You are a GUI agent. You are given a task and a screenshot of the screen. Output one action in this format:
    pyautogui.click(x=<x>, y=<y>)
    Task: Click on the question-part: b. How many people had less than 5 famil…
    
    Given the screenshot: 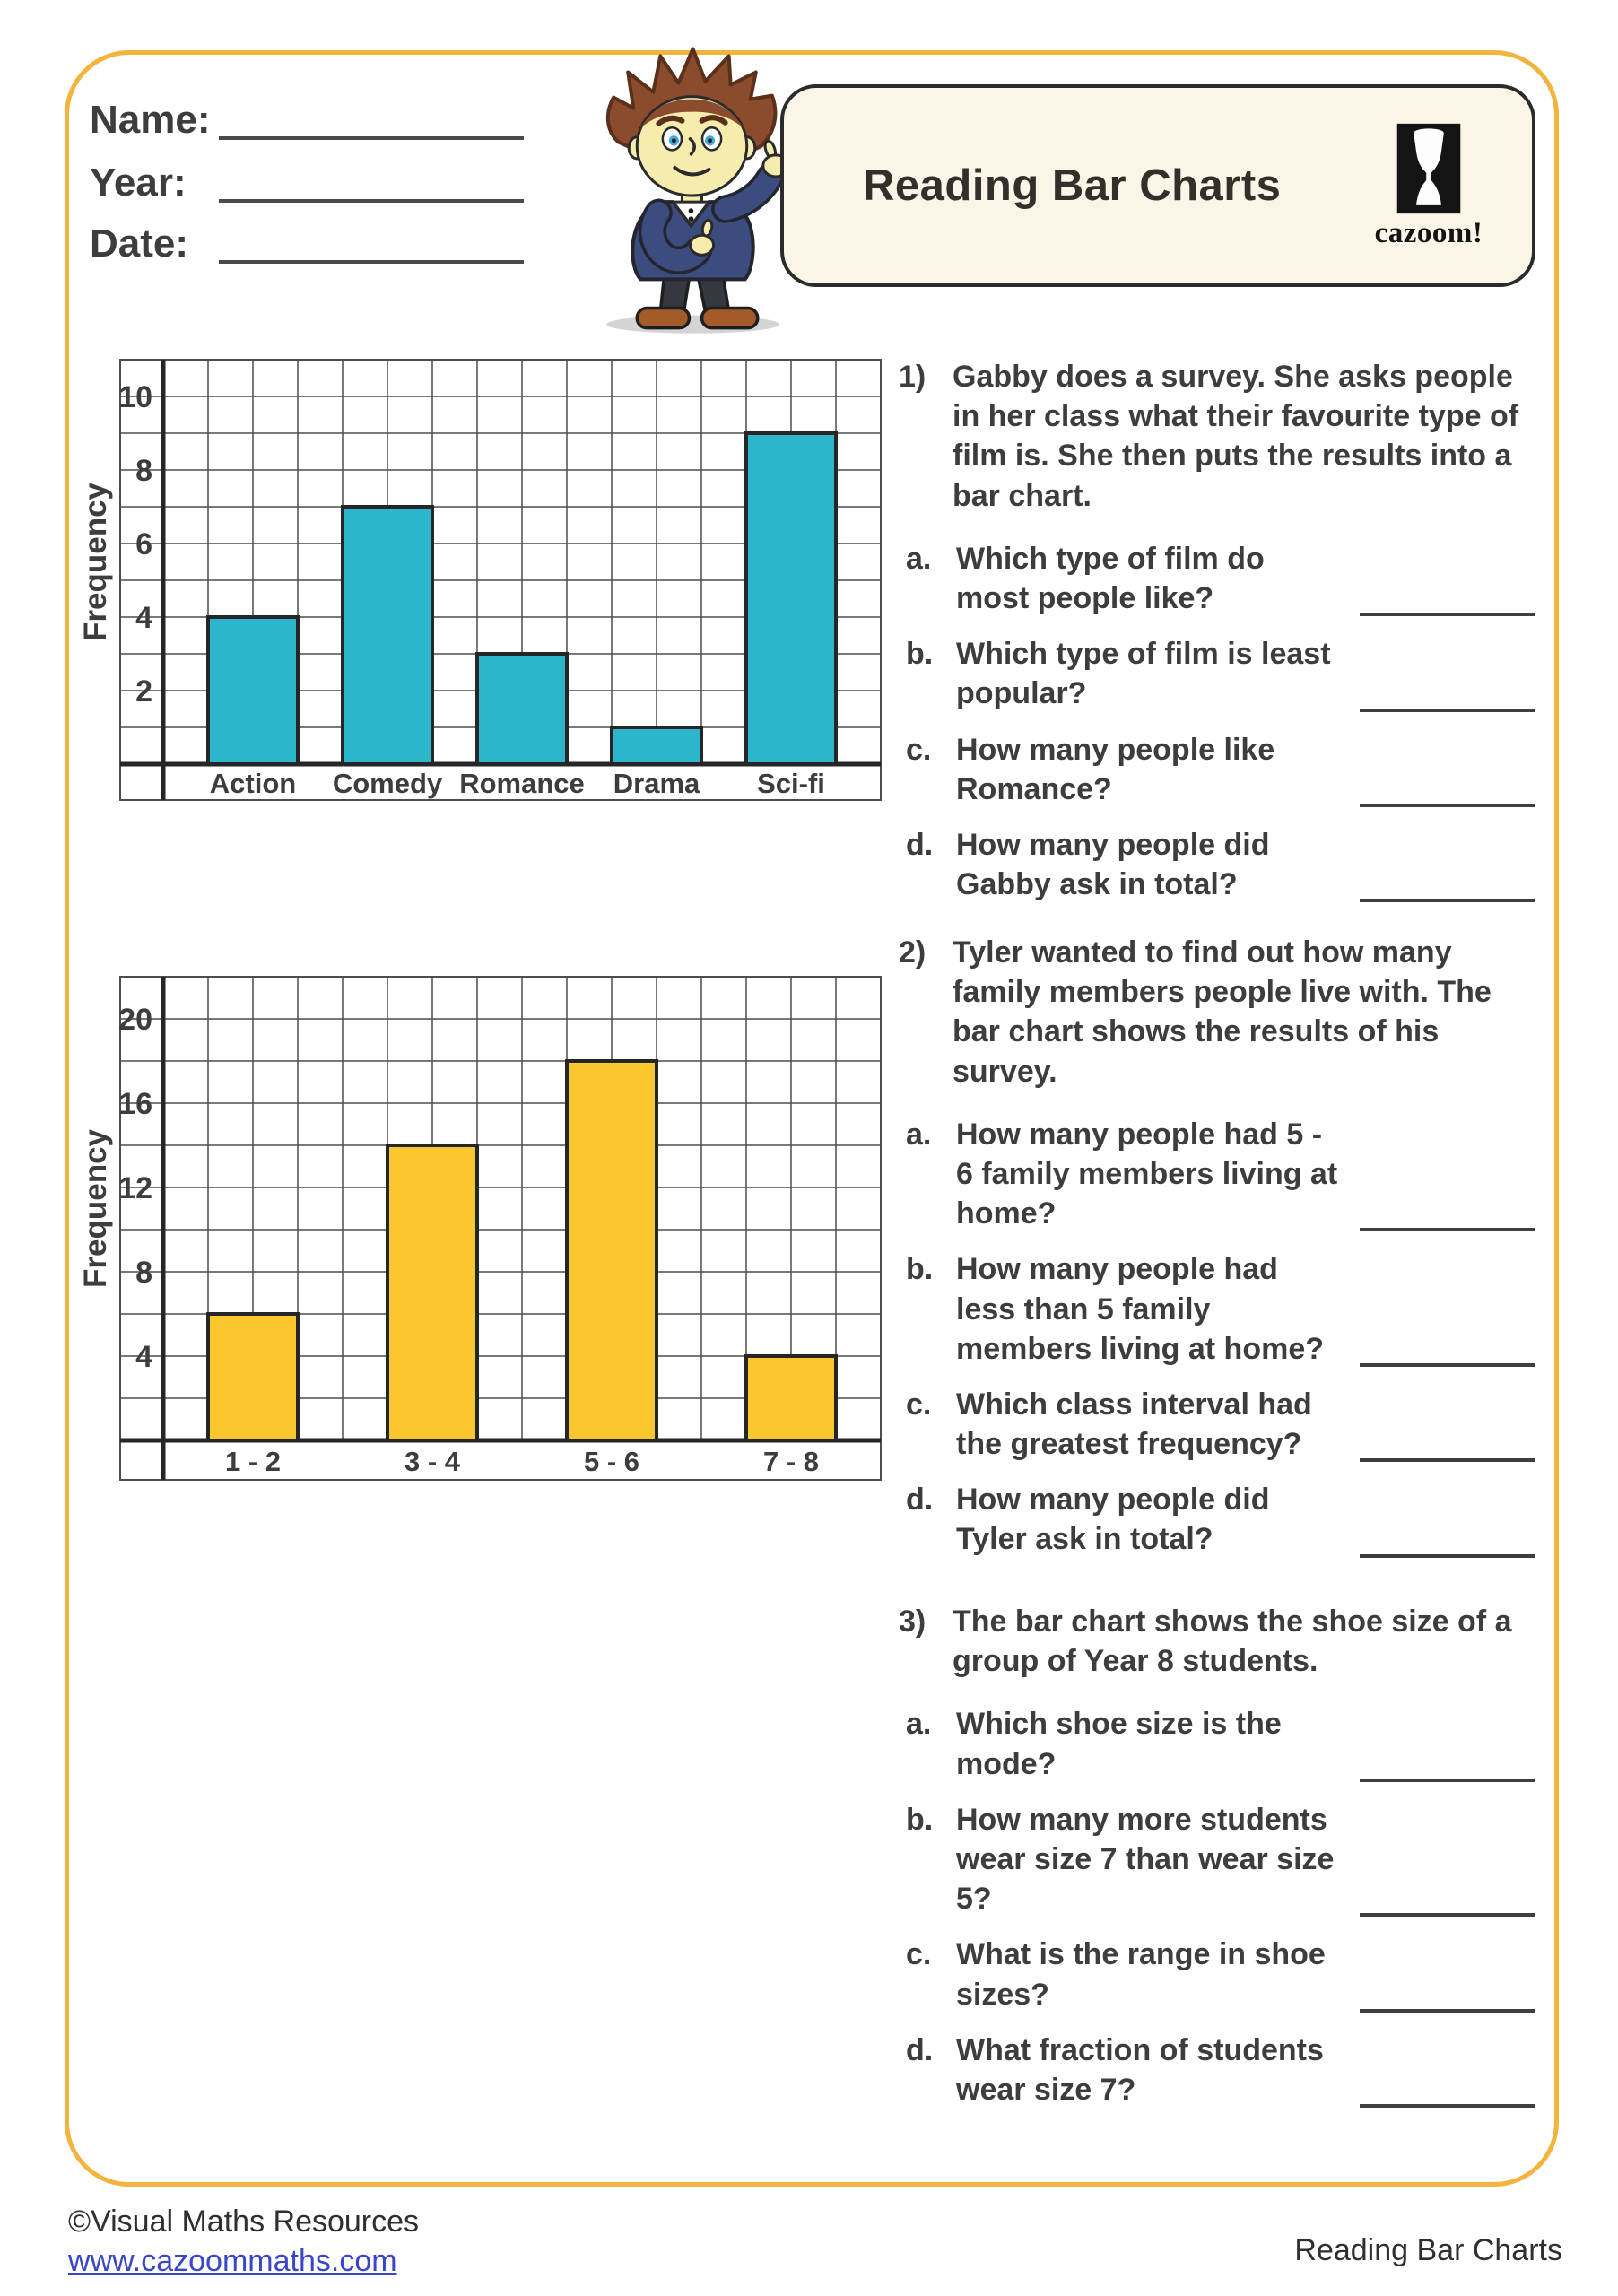 What is the action you would take?
    pyautogui.click(x=1220, y=1309)
    